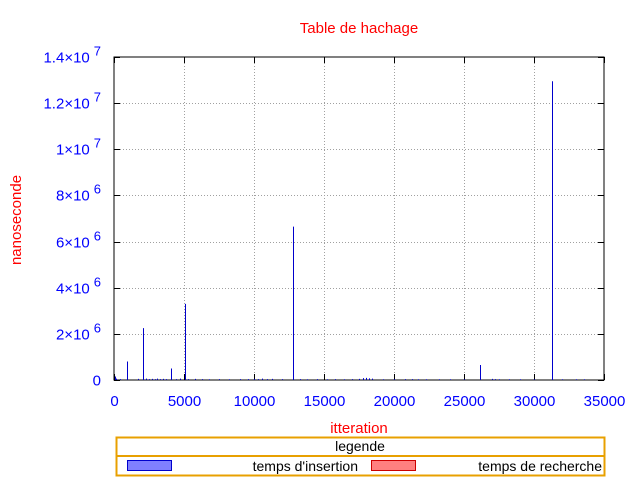  Describe the element at coordinates (325, 401) in the screenshot. I see `x-tick-label: 15000` at that location.